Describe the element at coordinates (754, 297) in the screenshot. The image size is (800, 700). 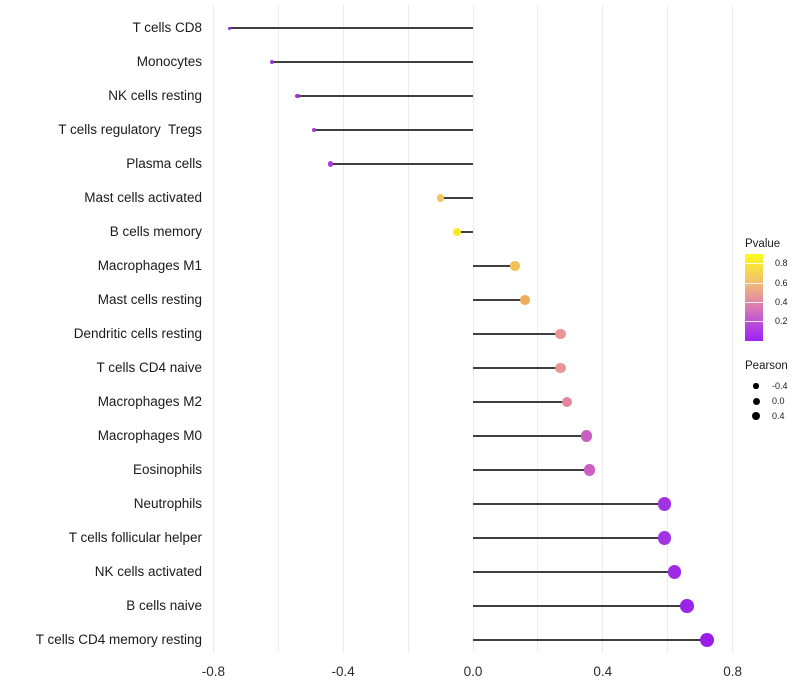
I see `pvalue-colorbar` at that location.